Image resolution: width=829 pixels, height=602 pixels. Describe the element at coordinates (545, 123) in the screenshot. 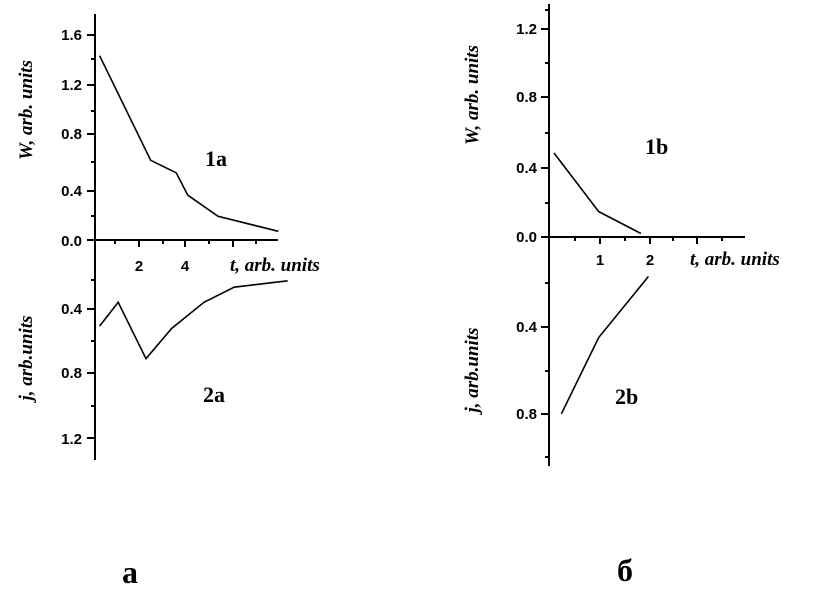

I see `panel-b-top-y-ticks` at that location.